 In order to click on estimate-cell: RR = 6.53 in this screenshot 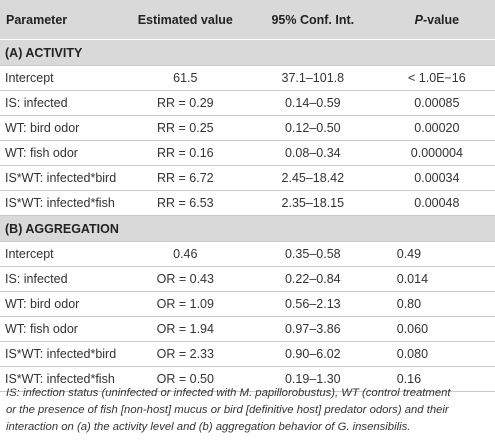, I will do `click(185, 203)`.